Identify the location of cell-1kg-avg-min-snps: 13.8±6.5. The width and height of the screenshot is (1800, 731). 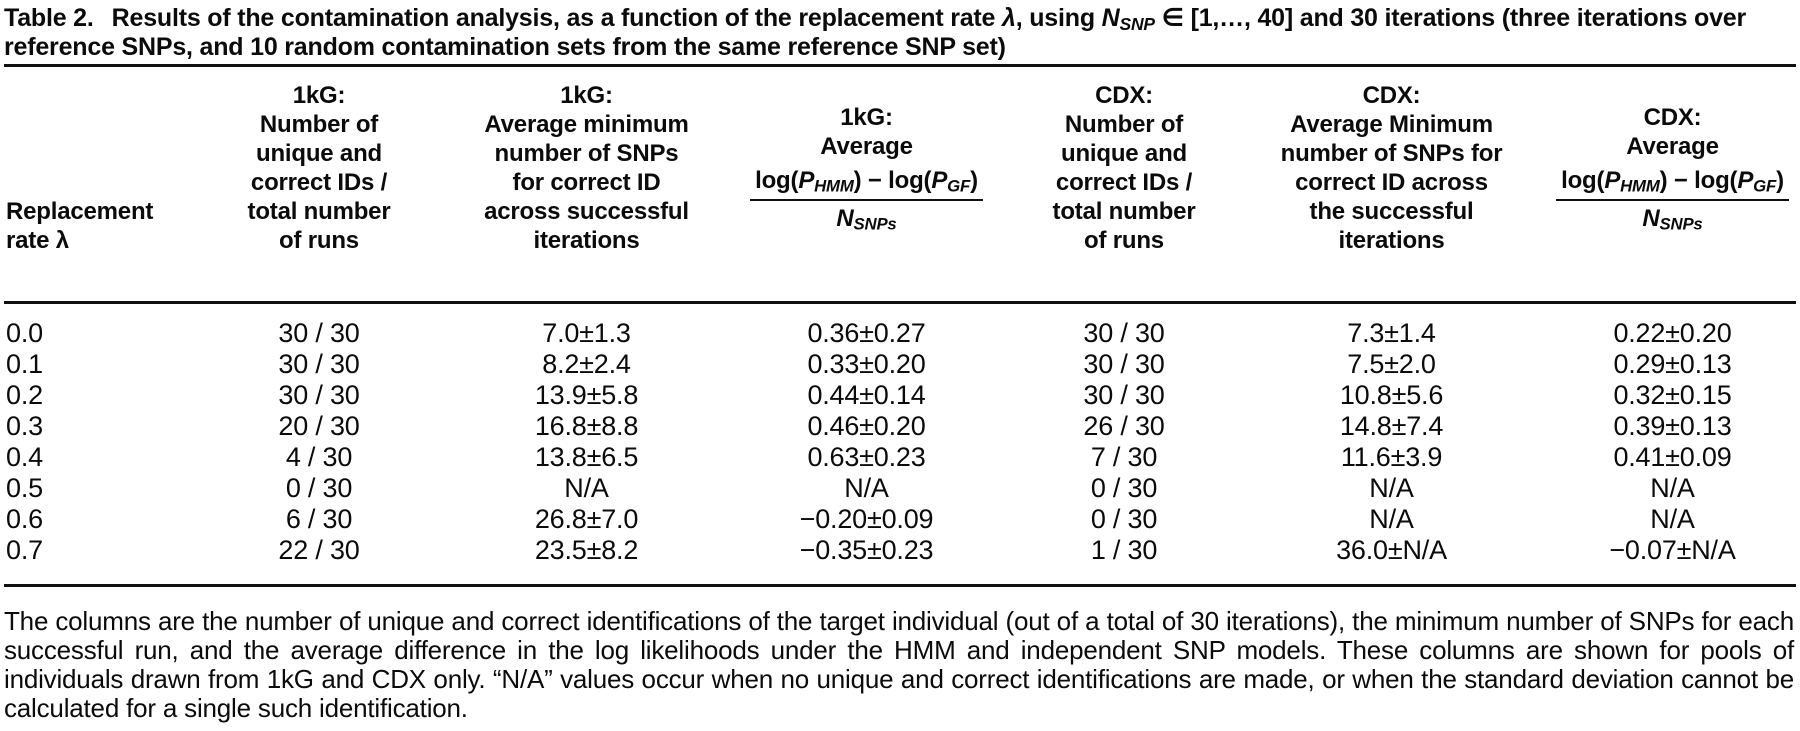
(586, 457).